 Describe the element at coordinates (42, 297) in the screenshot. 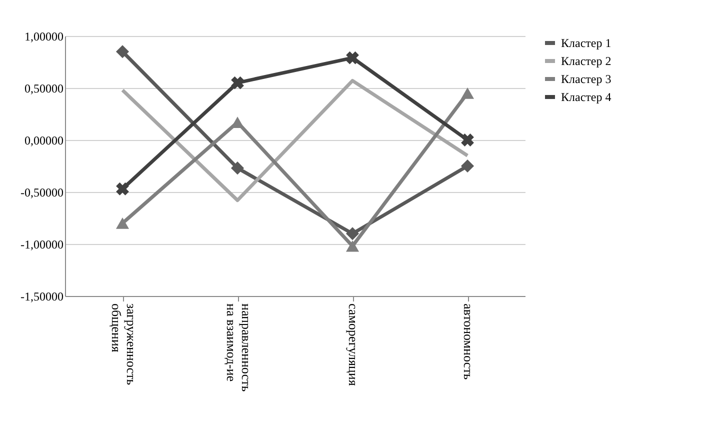

I see `y-tick-label: -1,50000` at that location.